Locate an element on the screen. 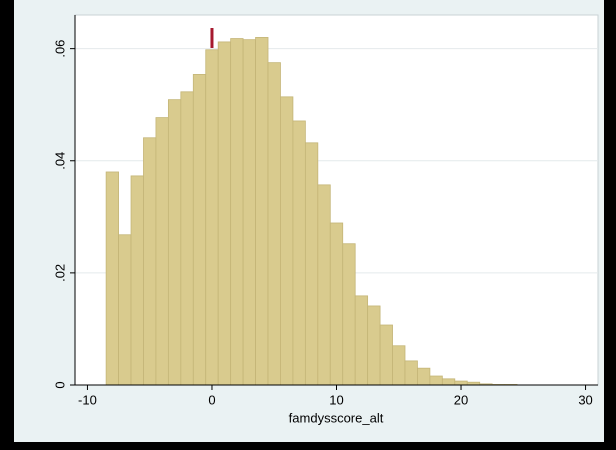 The width and height of the screenshot is (616, 450). x-tick-label: 0 is located at coordinates (211, 399).